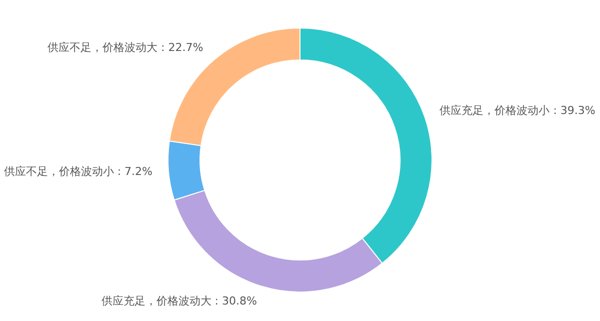  What do you see at coordinates (126, 47) in the screenshot?
I see `slice-label: 供应不足，价格波动大 : 22.7%` at bounding box center [126, 47].